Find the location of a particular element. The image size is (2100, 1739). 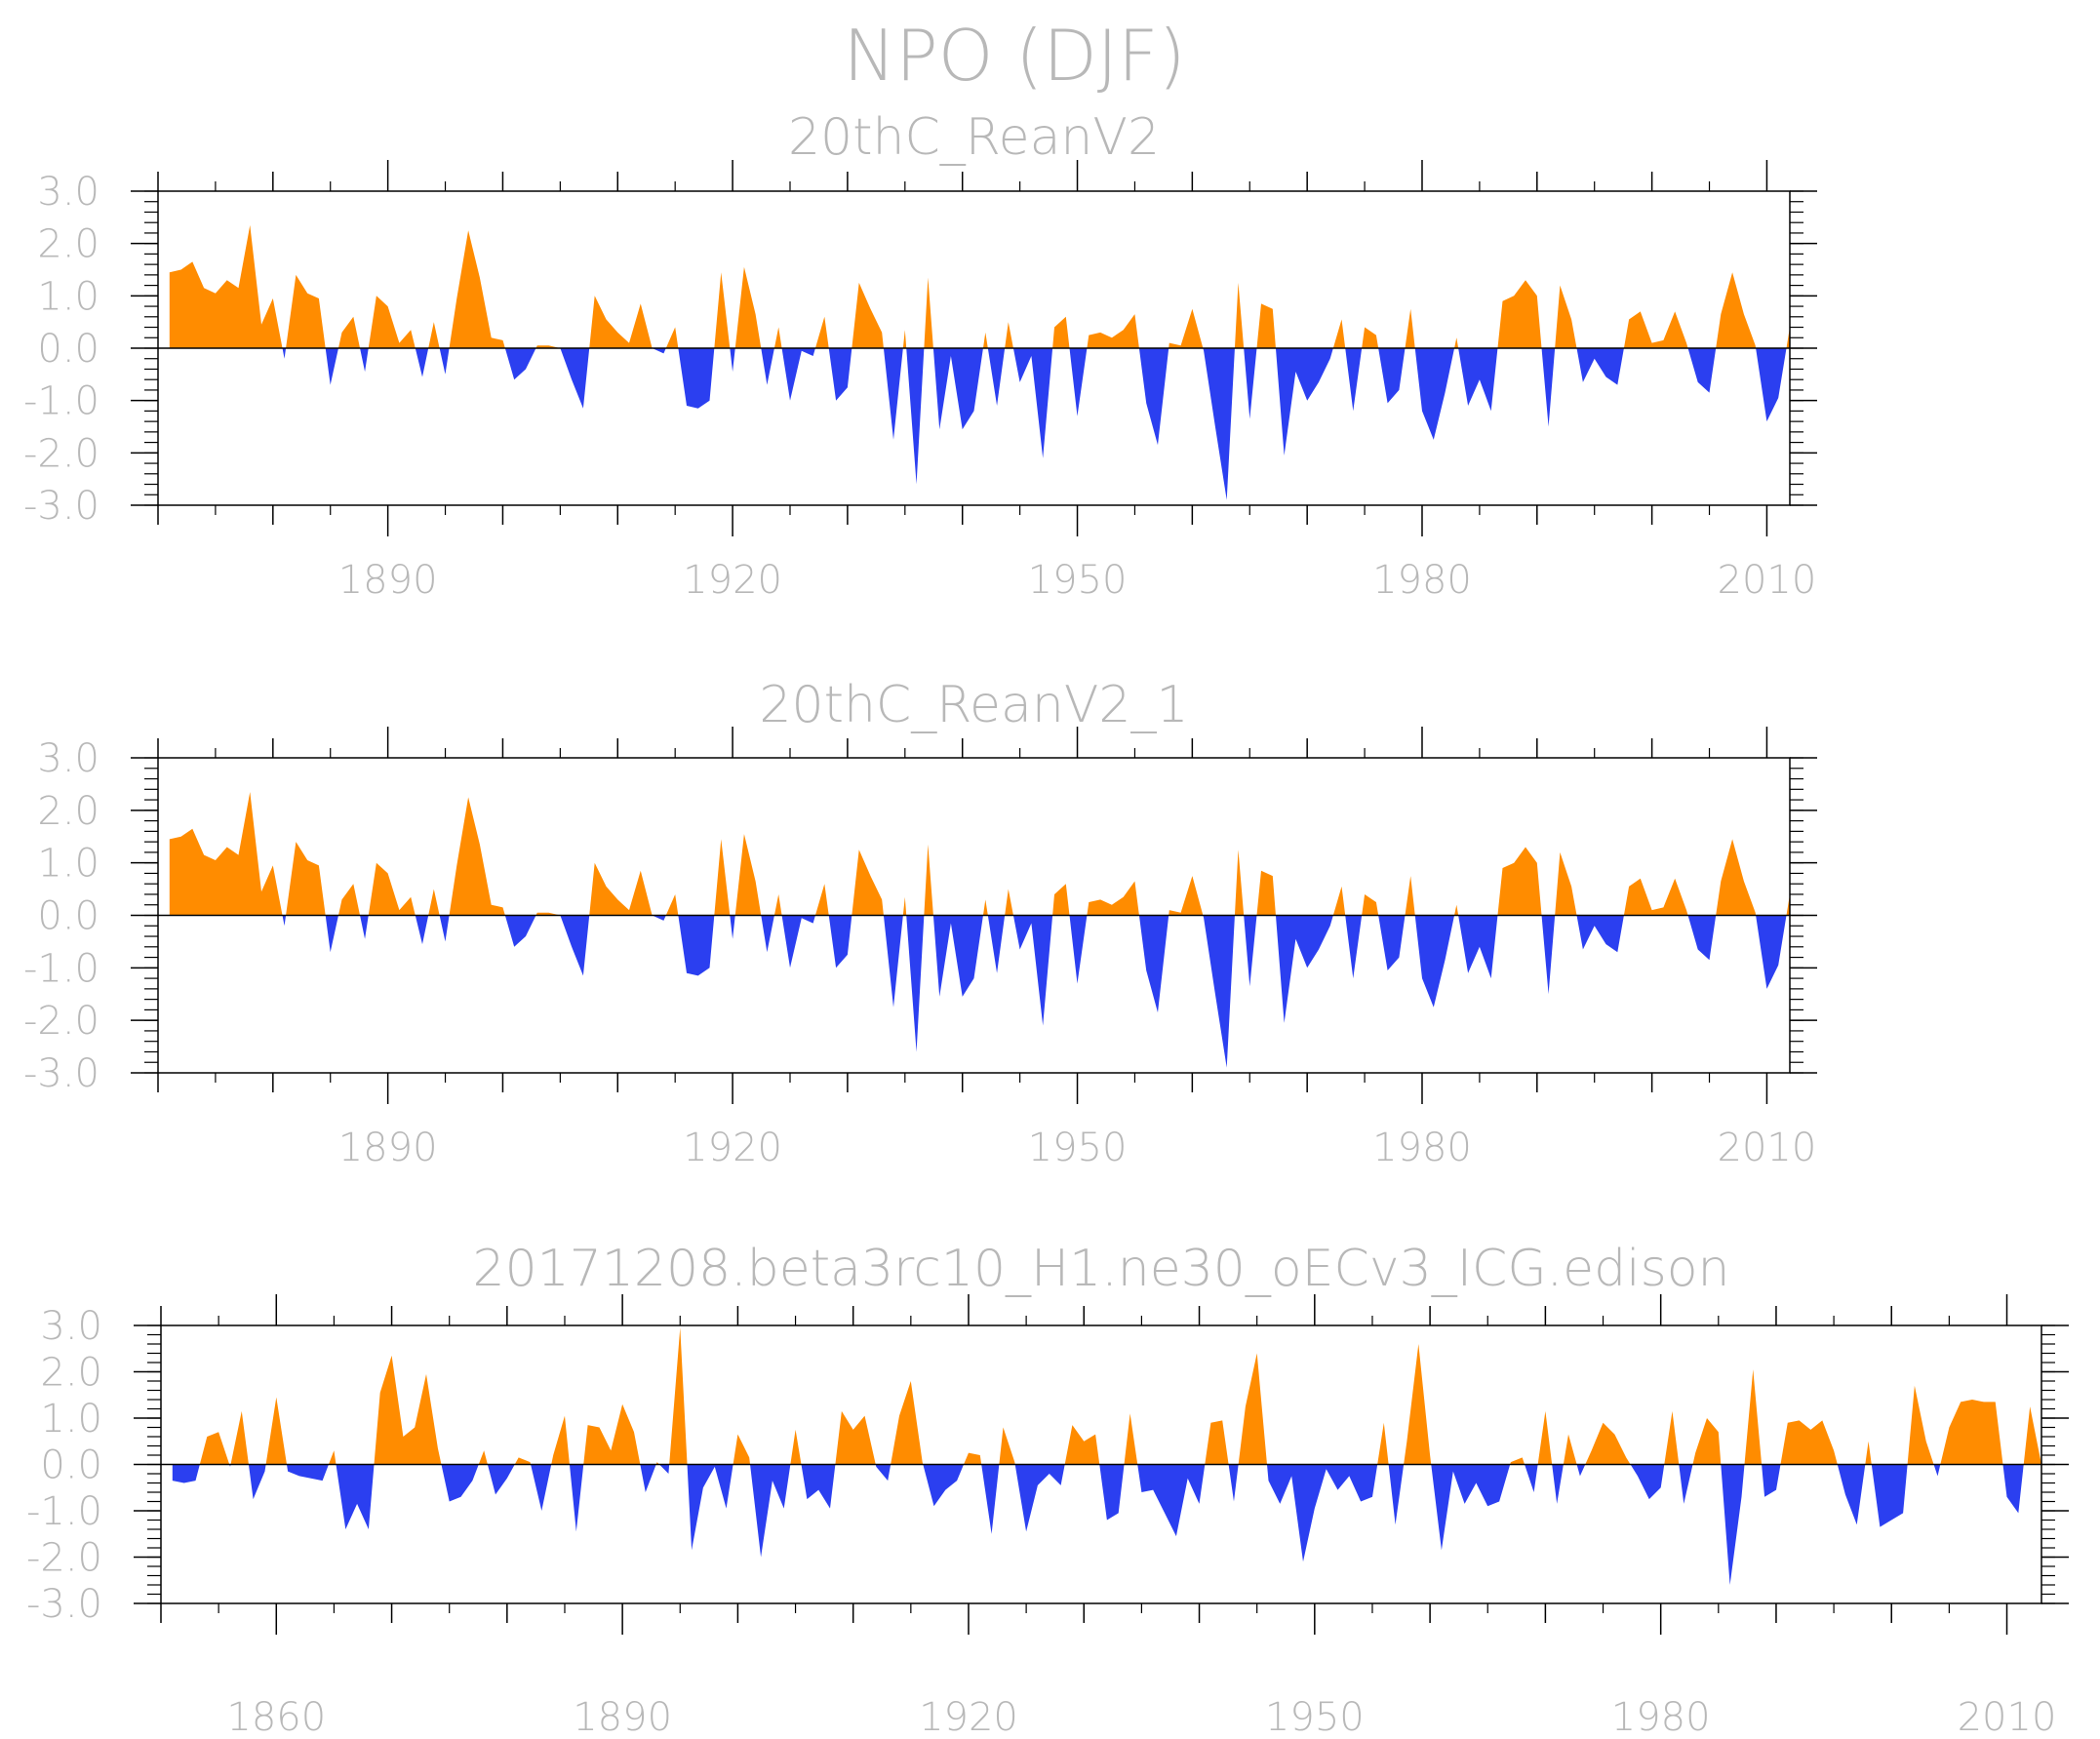

chart-title: 20thC_ReanV2_1 is located at coordinates (974, 705).